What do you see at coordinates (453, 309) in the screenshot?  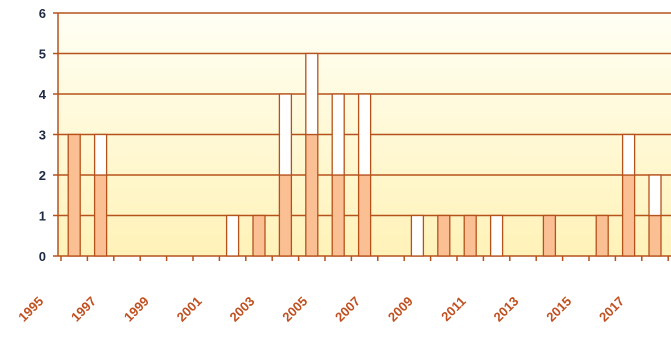 I see `x-tick-label: 2011` at bounding box center [453, 309].